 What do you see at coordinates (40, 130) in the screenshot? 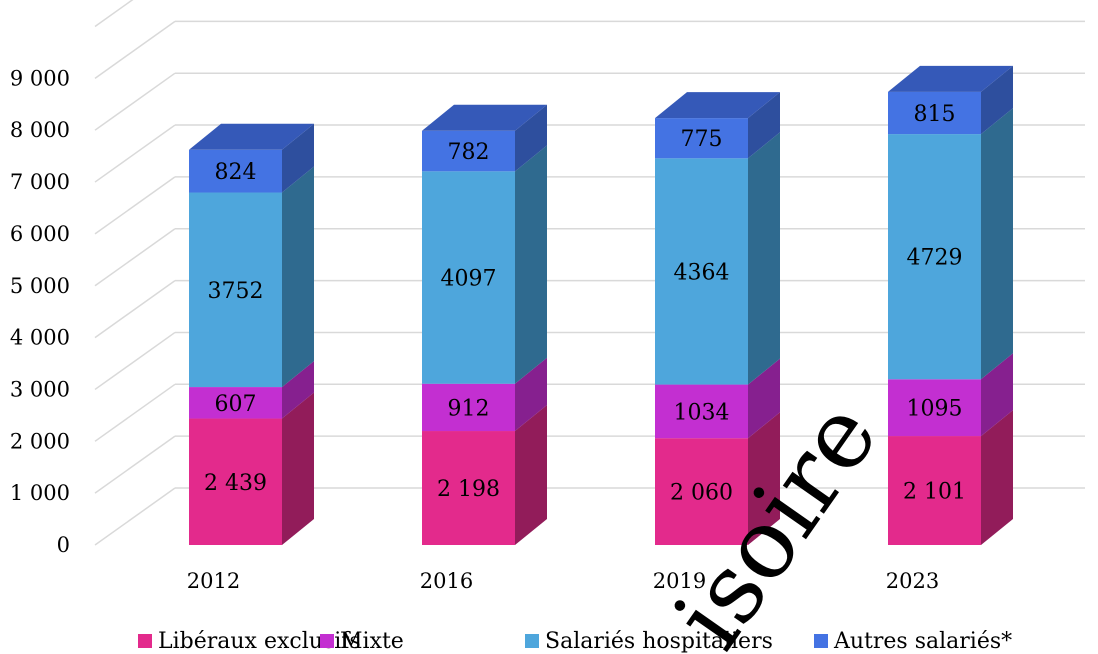
I see `y-tick-label: 8 000` at bounding box center [40, 130].